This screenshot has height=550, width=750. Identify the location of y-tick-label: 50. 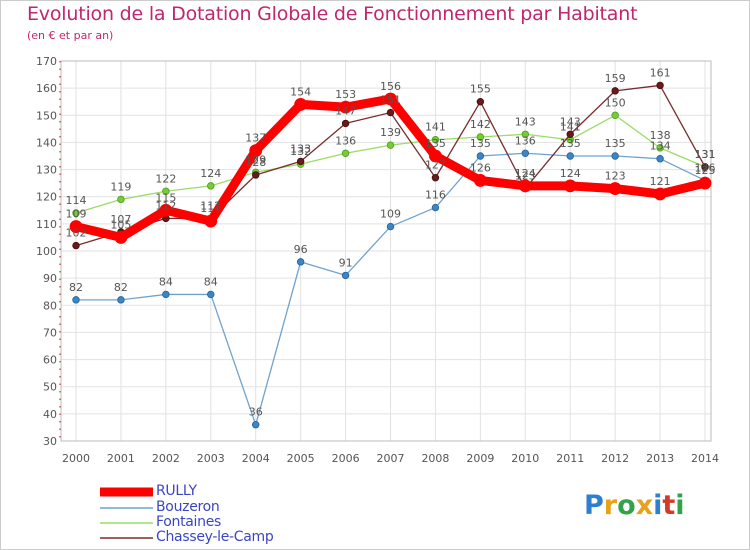
(50, 387).